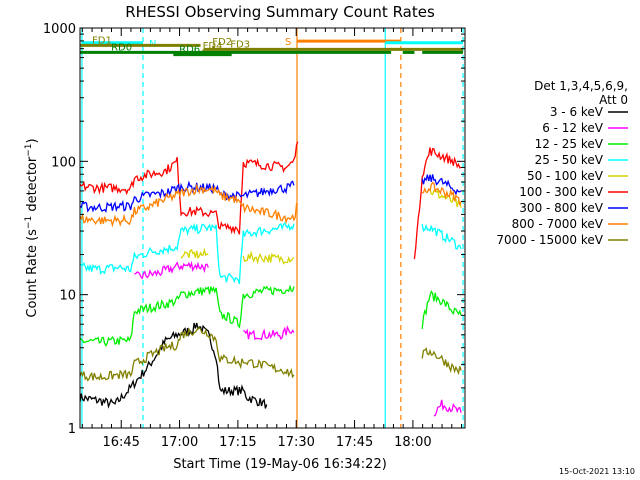 The height and width of the screenshot is (480, 640). I want to click on series-line-6-12-kev-seg0, so click(171, 270).